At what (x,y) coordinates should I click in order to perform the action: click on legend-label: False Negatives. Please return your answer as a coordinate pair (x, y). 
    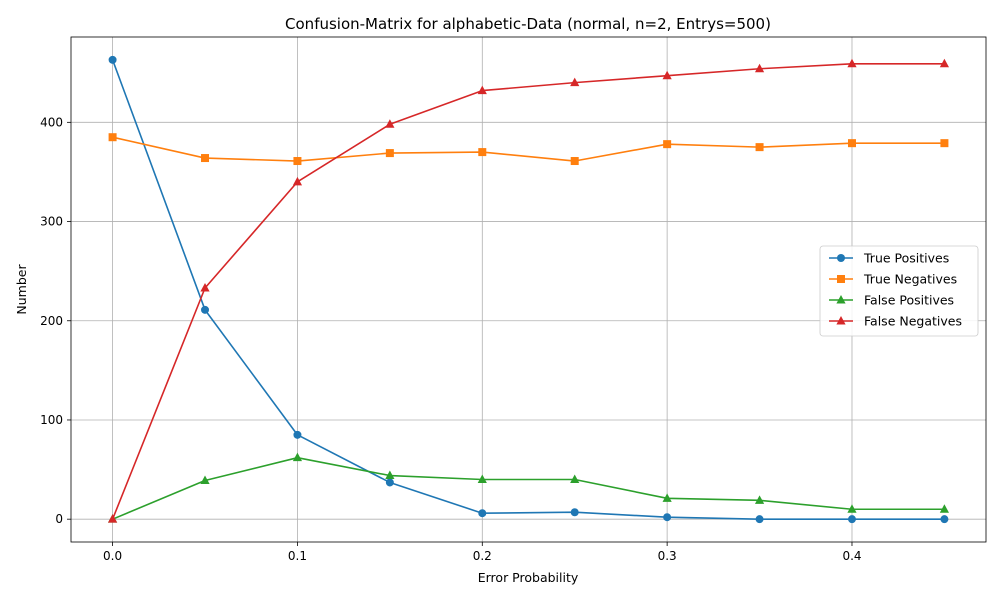
    Looking at the image, I should click on (913, 321).